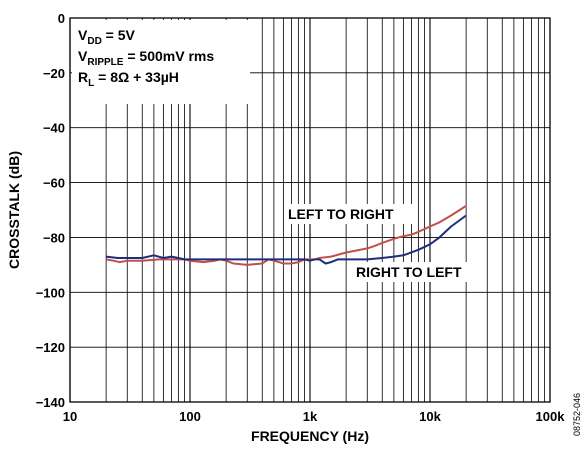  What do you see at coordinates (146, 58) in the screenshot?
I see `condition-vripple: VRIPPLE = 500mV rms` at bounding box center [146, 58].